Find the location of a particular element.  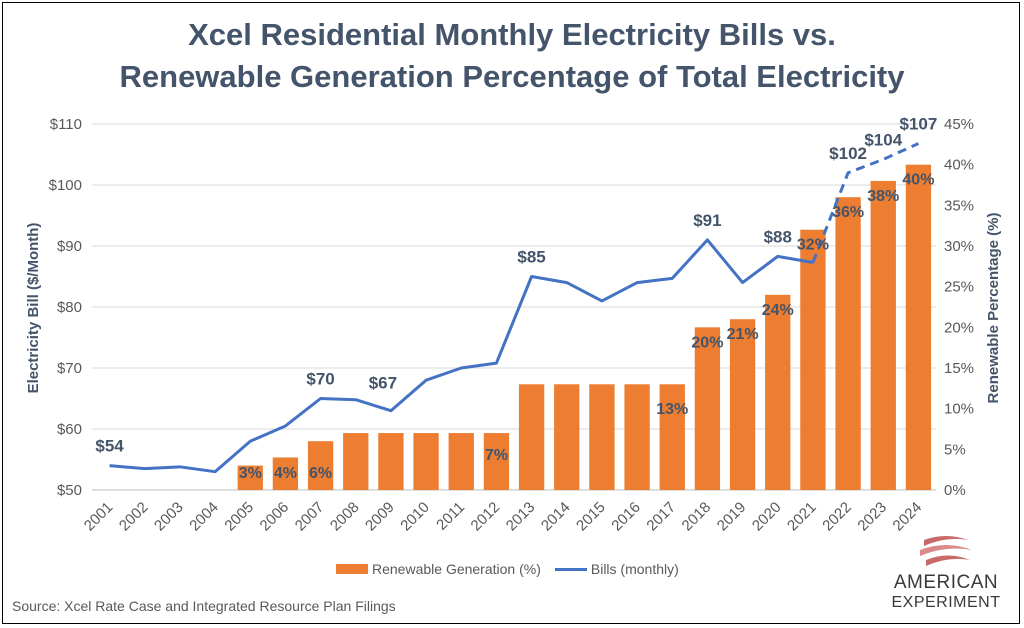

right-tick-label: 10% is located at coordinates (959, 409).